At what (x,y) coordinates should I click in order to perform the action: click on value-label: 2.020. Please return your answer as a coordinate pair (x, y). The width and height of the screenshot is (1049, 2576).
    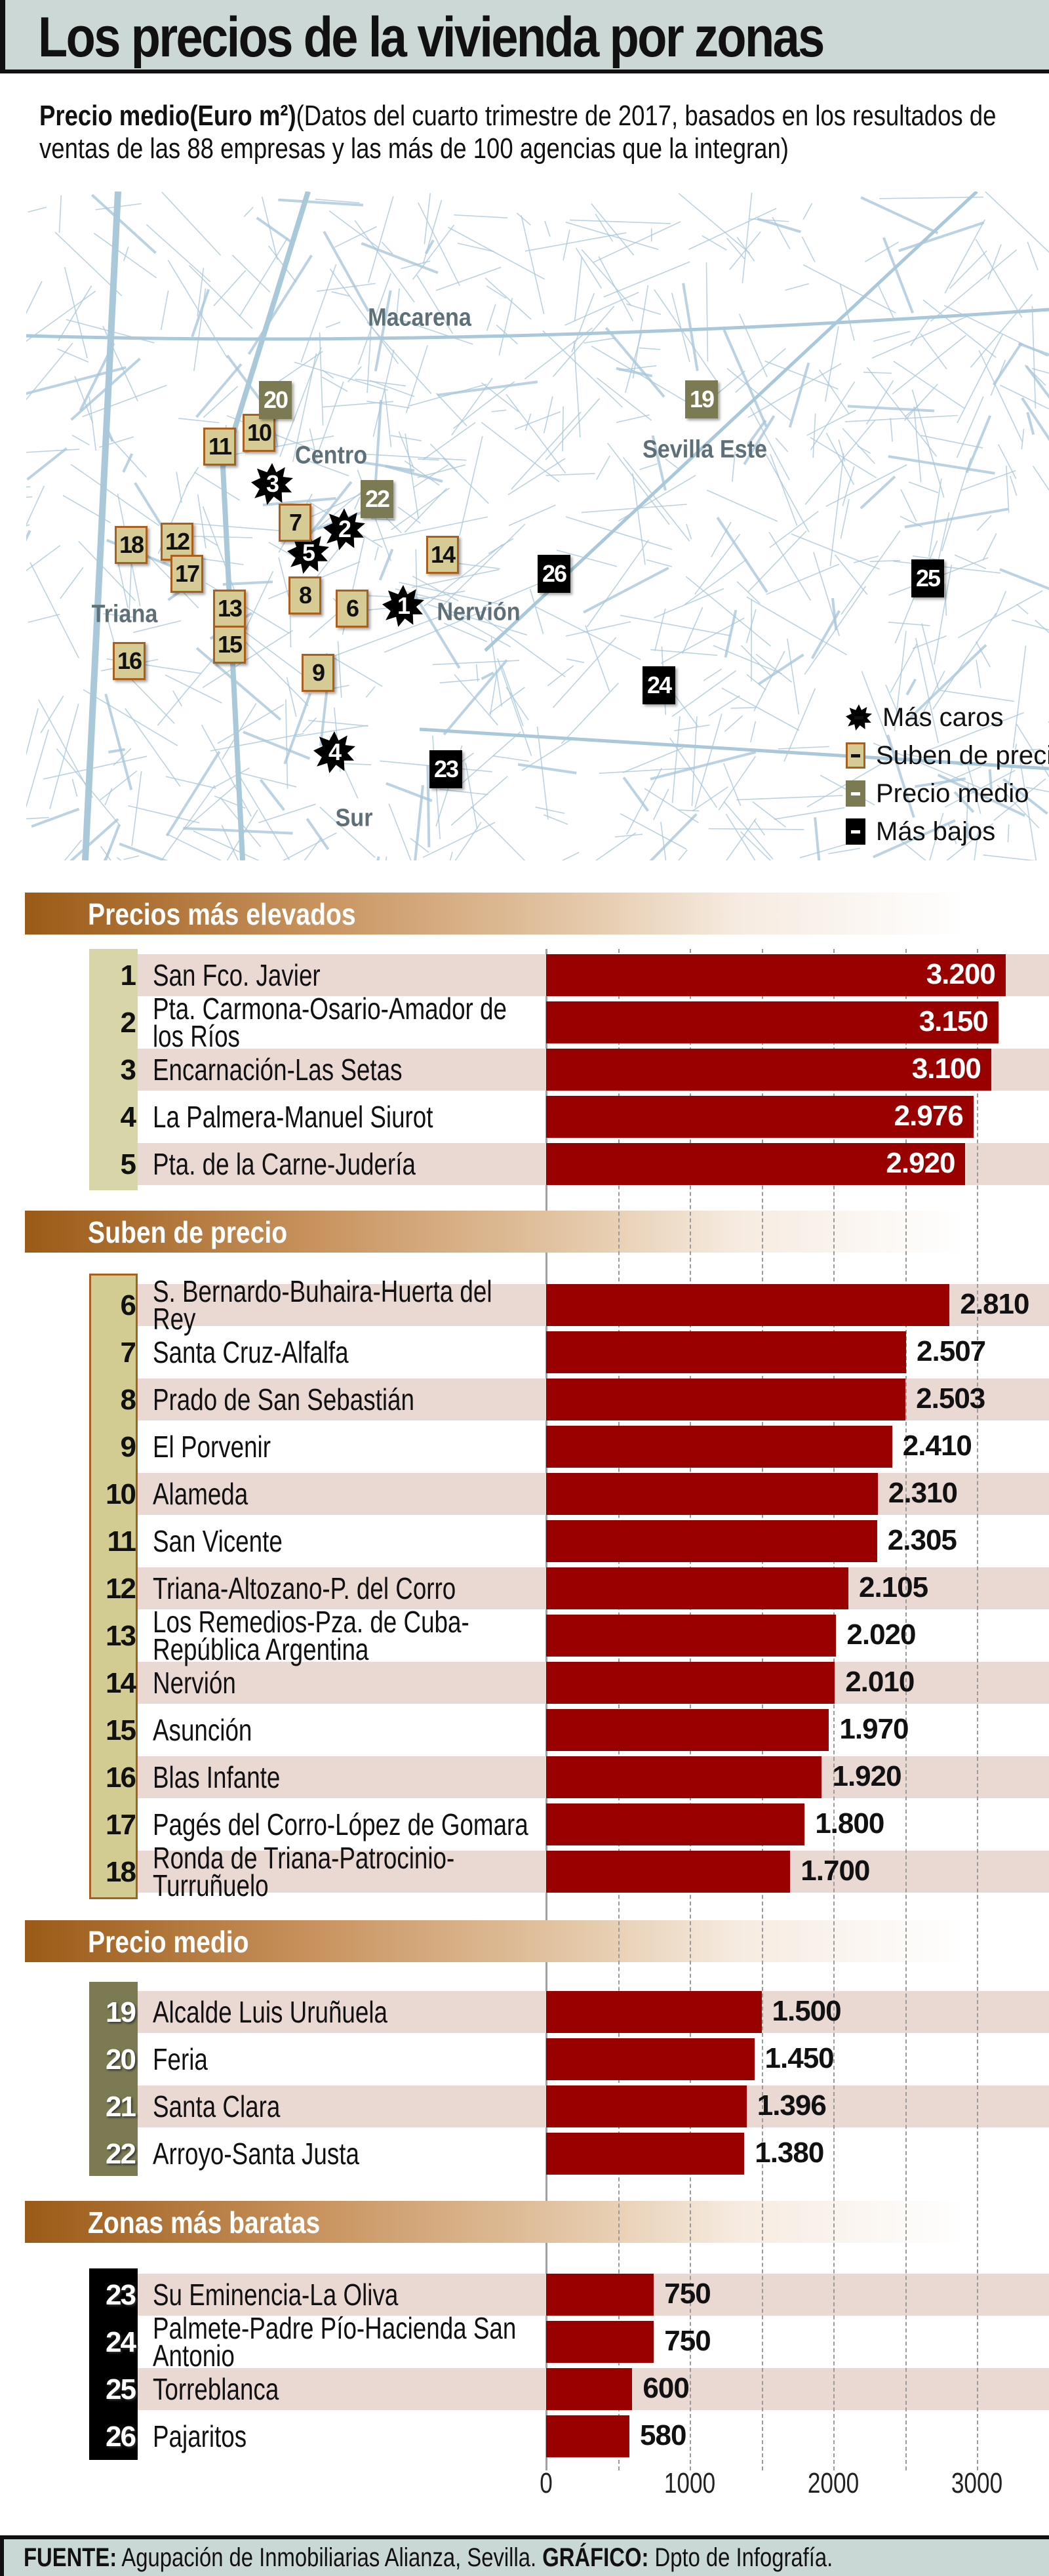
    Looking at the image, I should click on (881, 1635).